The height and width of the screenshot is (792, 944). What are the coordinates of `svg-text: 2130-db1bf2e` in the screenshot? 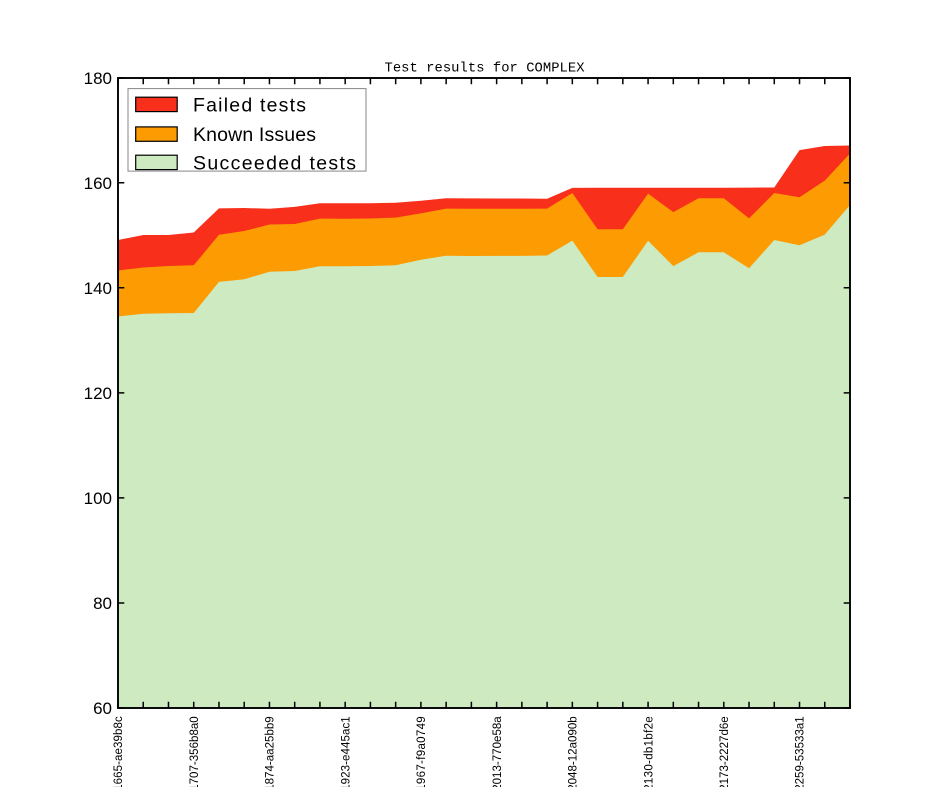 It's located at (649, 751).